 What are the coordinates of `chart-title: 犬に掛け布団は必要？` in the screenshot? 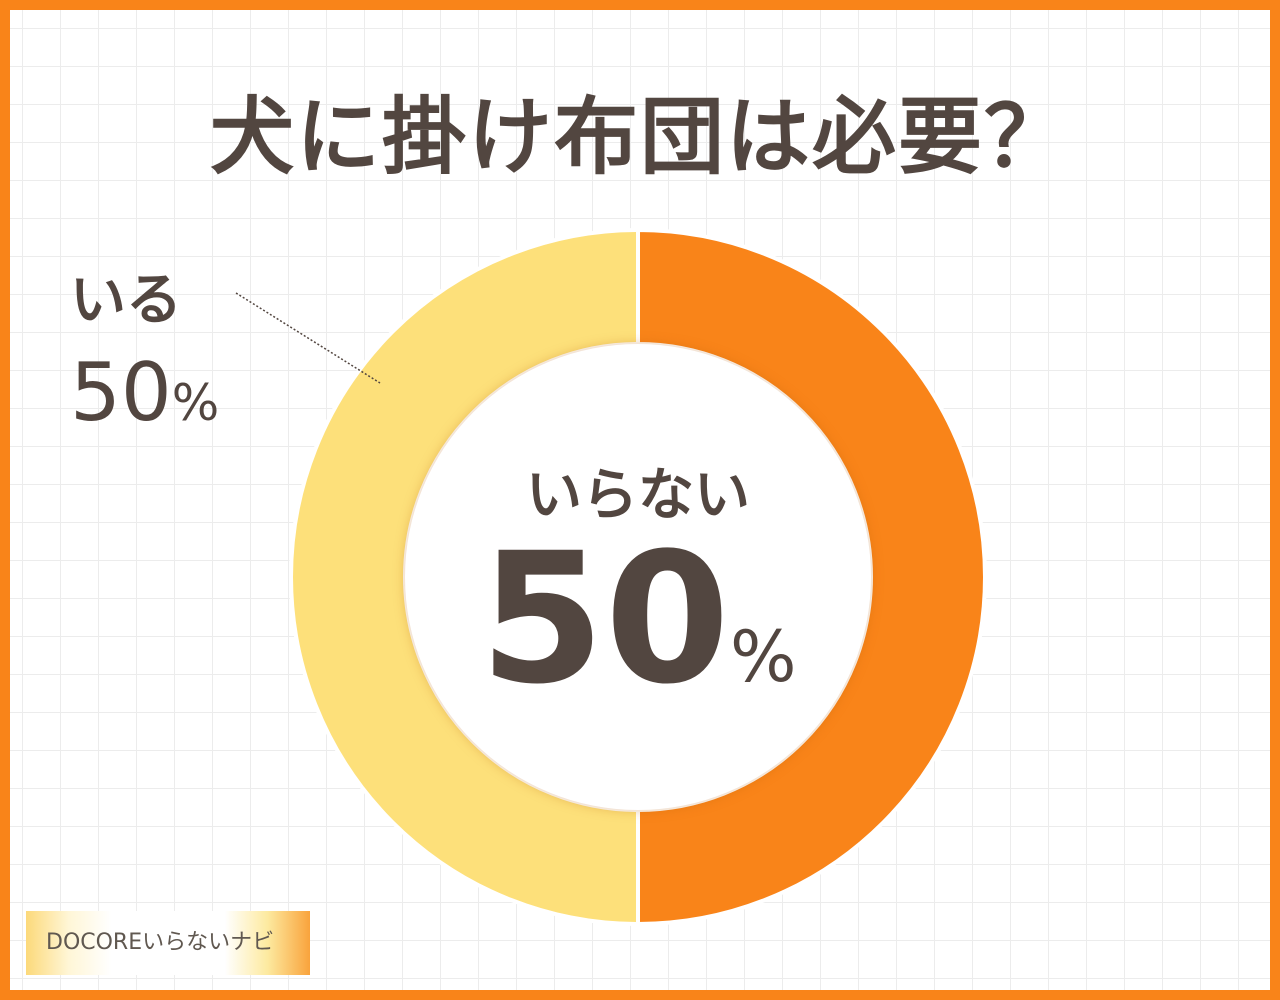 It's located at (639, 137).